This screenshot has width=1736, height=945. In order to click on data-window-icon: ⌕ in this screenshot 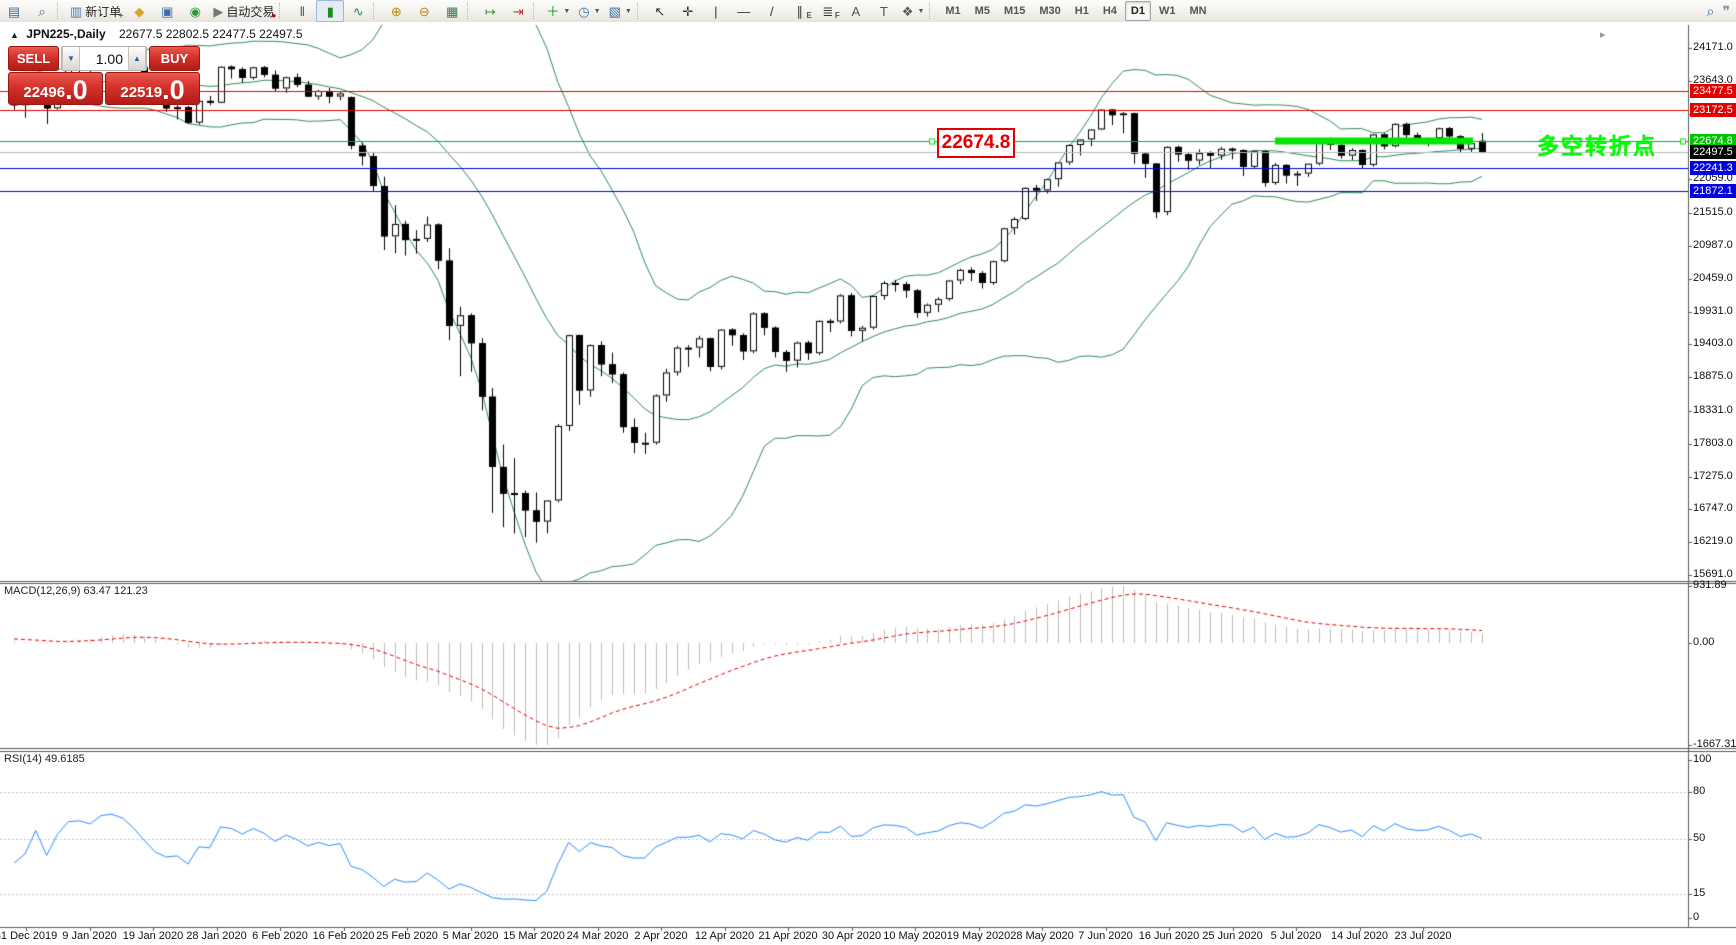, I will do `click(42, 11)`.